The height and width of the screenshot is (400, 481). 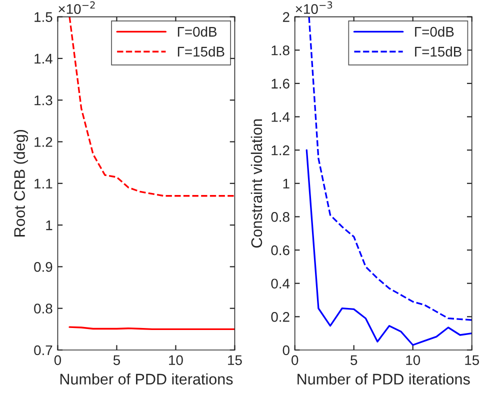 I want to click on y-axis-title: Constraint violation, so click(x=256, y=183).